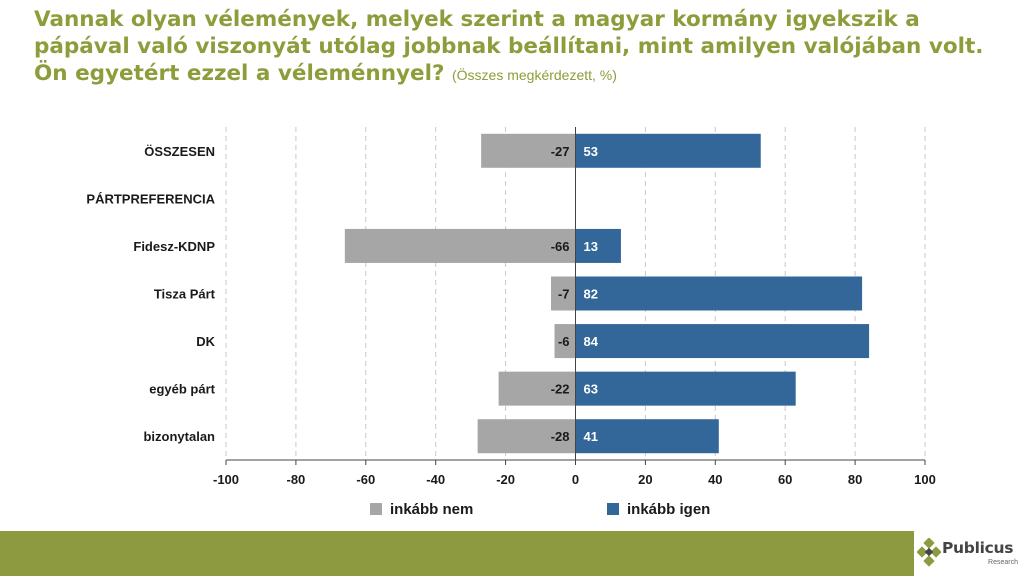 This screenshot has height=576, width=1024. I want to click on category-label: DK, so click(205, 341).